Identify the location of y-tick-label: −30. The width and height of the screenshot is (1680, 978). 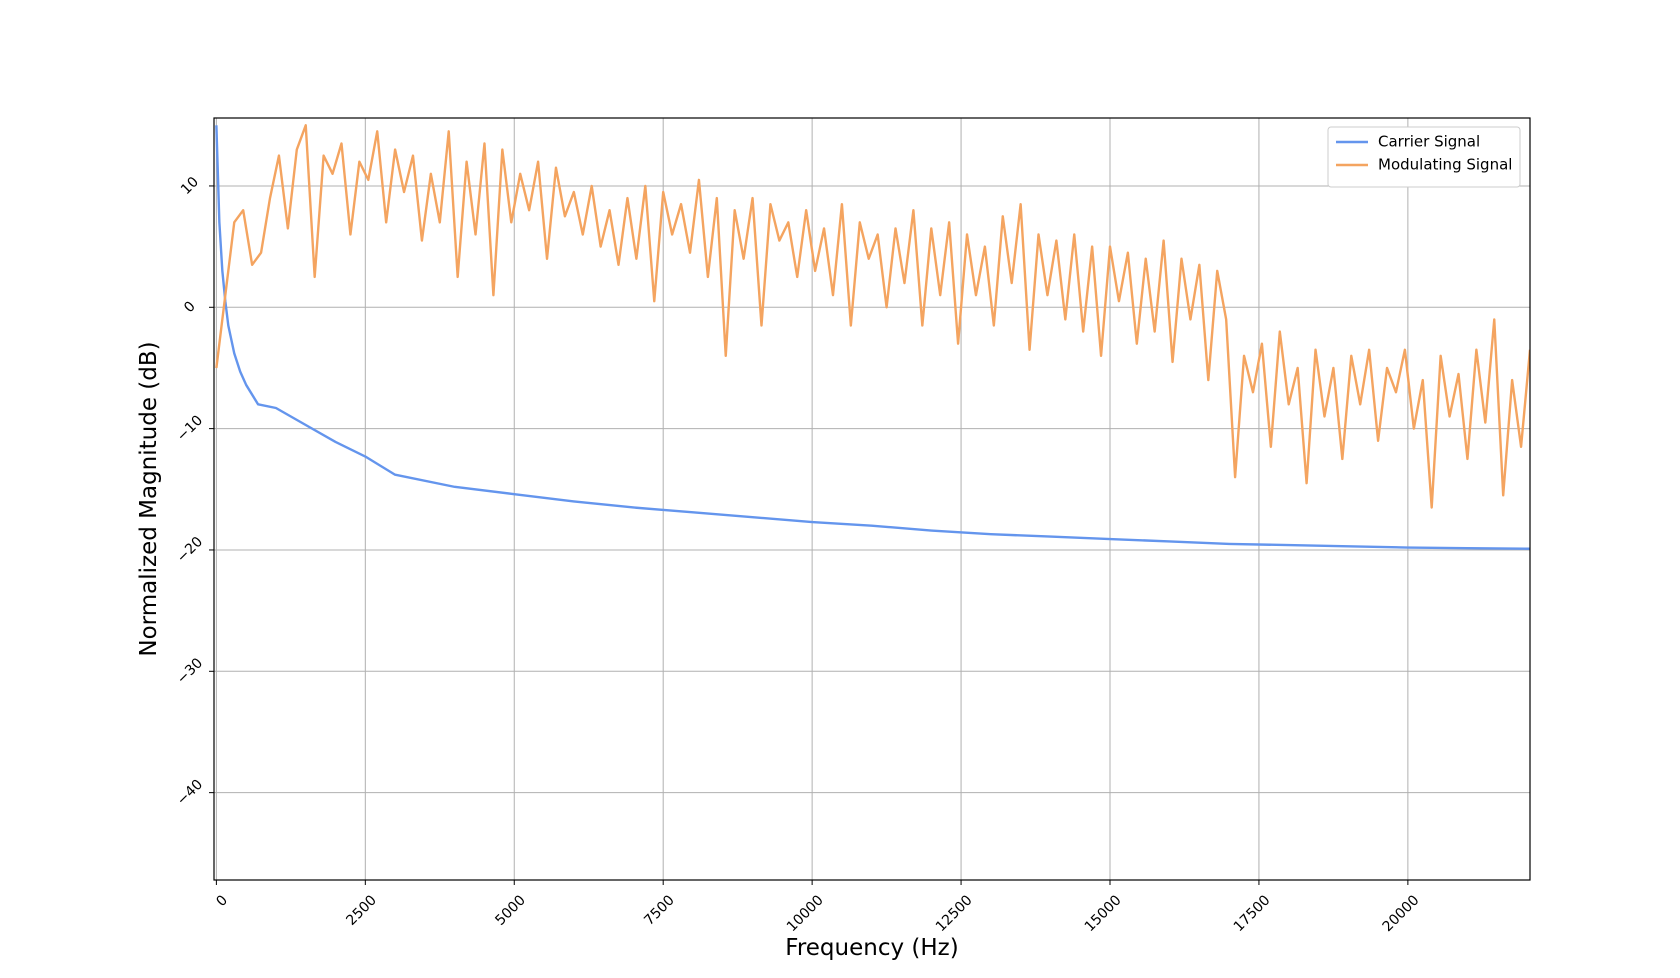
(190, 671).